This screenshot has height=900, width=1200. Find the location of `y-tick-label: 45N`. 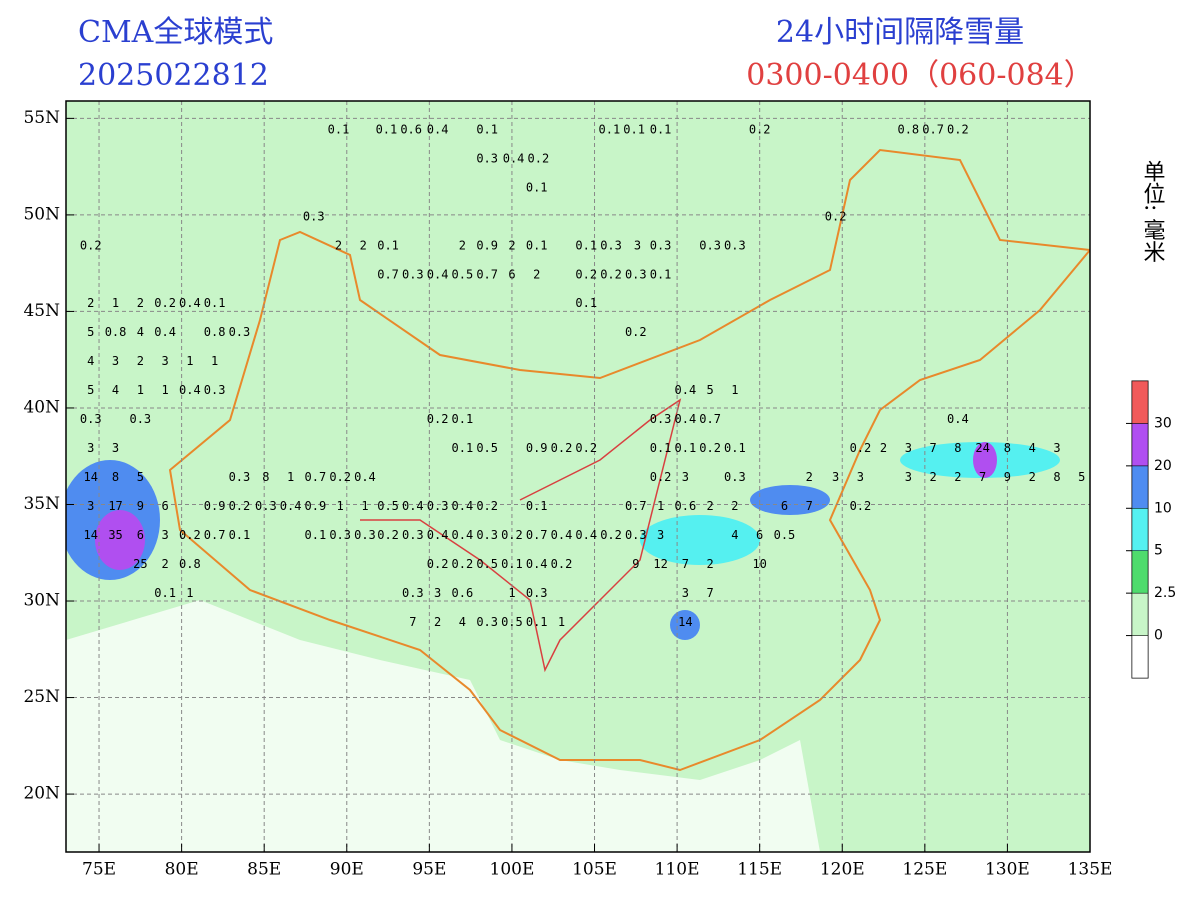

y-tick-label: 45N is located at coordinates (41, 311).